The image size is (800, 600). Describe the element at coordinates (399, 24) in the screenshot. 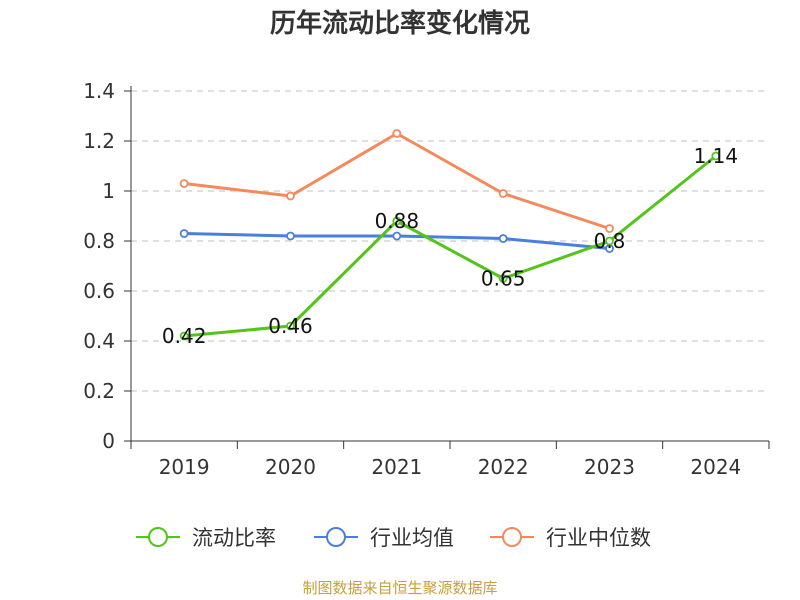

I see `chart-title: 历年流动比率变化情况` at that location.